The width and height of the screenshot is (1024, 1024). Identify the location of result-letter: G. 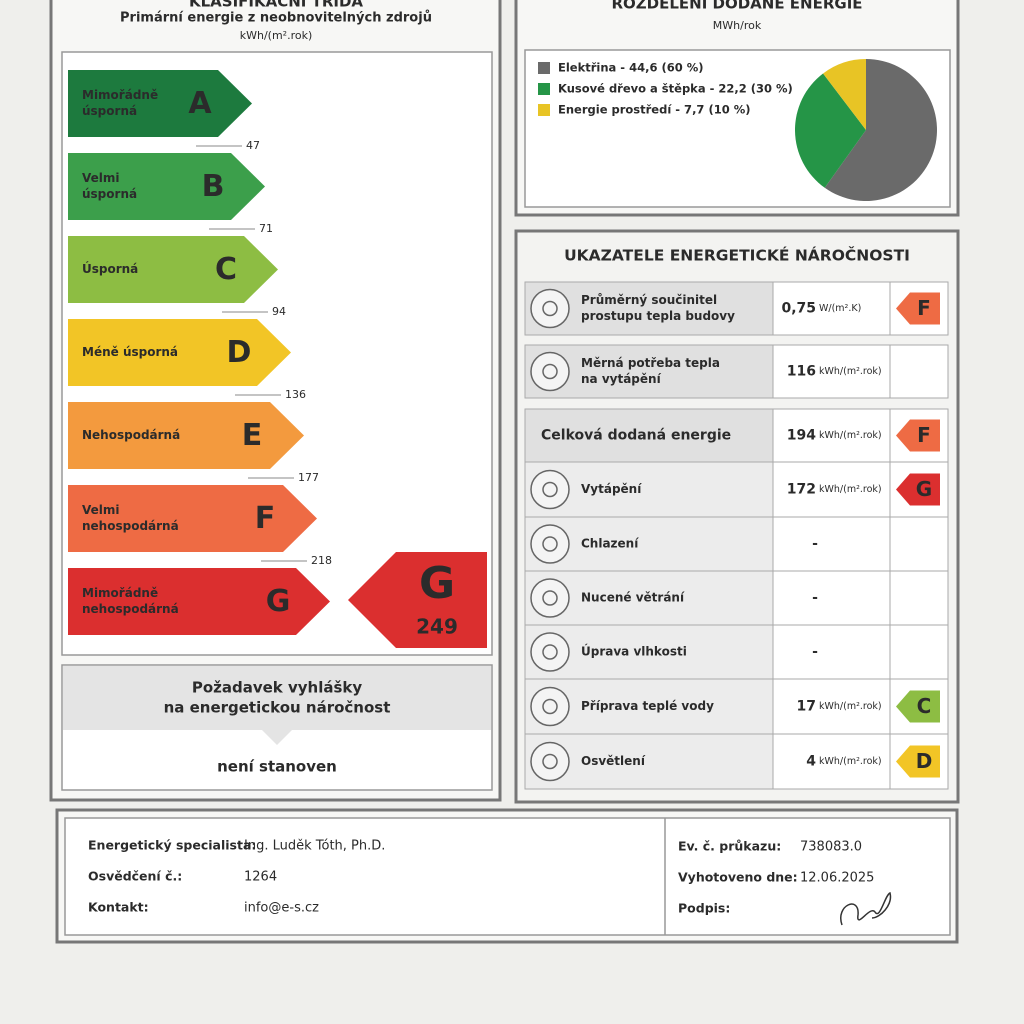
(437, 583).